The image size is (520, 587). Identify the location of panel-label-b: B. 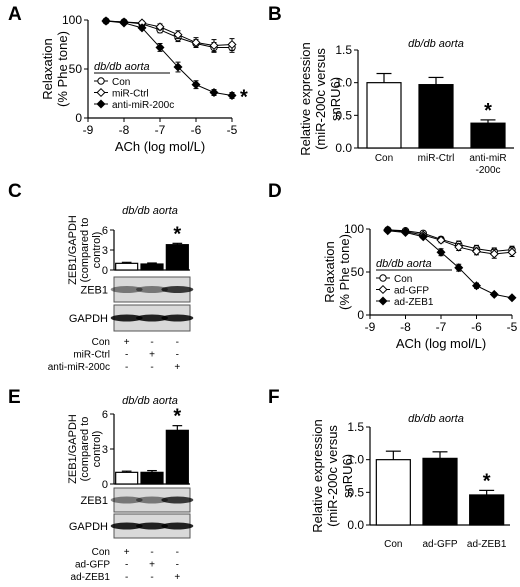
(275, 14).